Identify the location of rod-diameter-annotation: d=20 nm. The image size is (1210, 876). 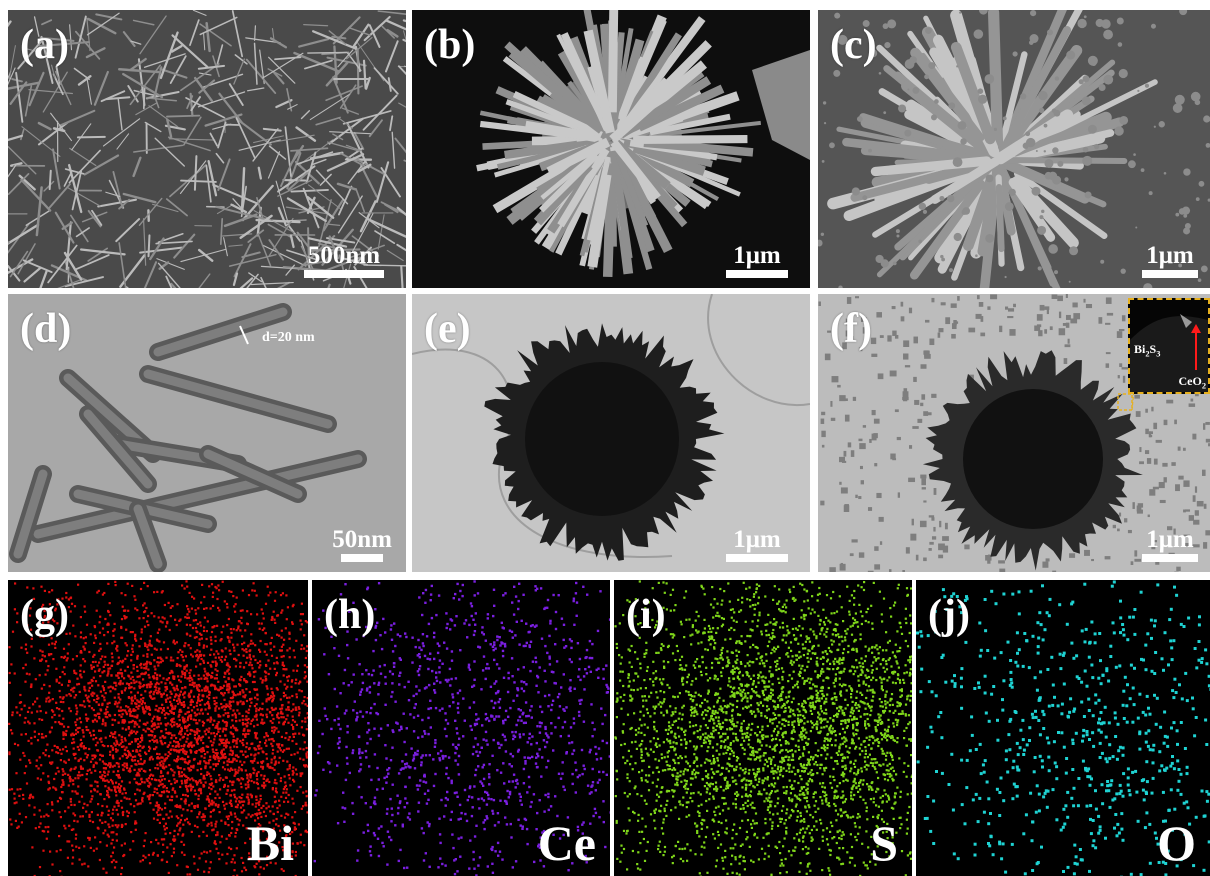
(288, 337).